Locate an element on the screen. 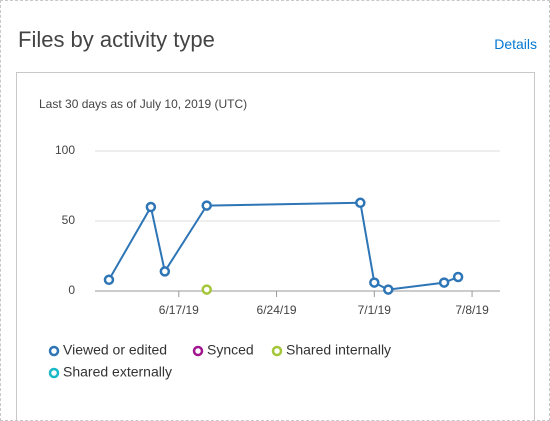  legend-label: Shared internally is located at coordinates (338, 350).